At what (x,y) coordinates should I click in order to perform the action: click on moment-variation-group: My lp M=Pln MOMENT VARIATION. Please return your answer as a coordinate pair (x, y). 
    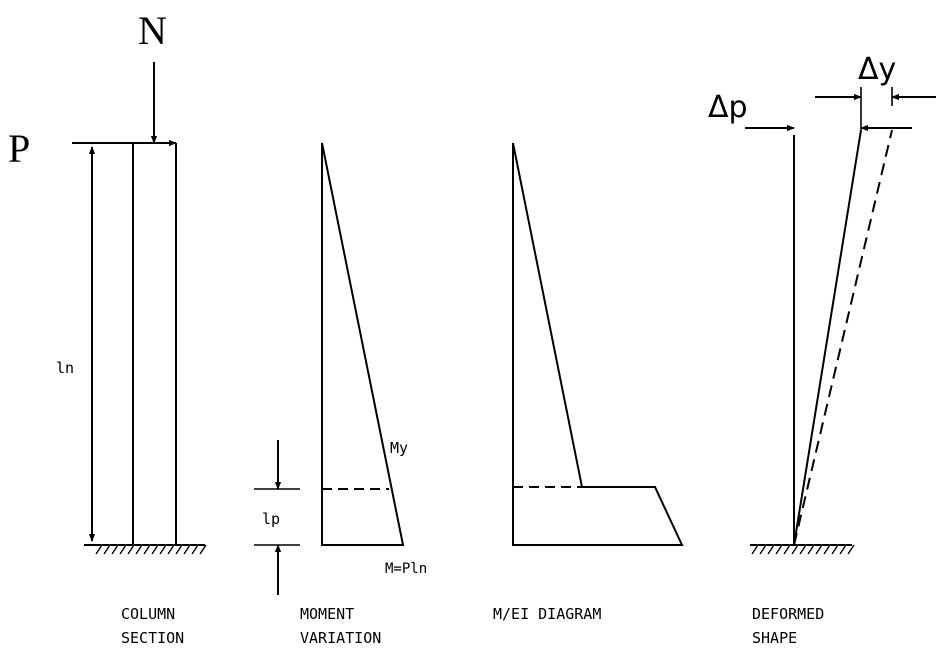
    Looking at the image, I should click on (340, 394).